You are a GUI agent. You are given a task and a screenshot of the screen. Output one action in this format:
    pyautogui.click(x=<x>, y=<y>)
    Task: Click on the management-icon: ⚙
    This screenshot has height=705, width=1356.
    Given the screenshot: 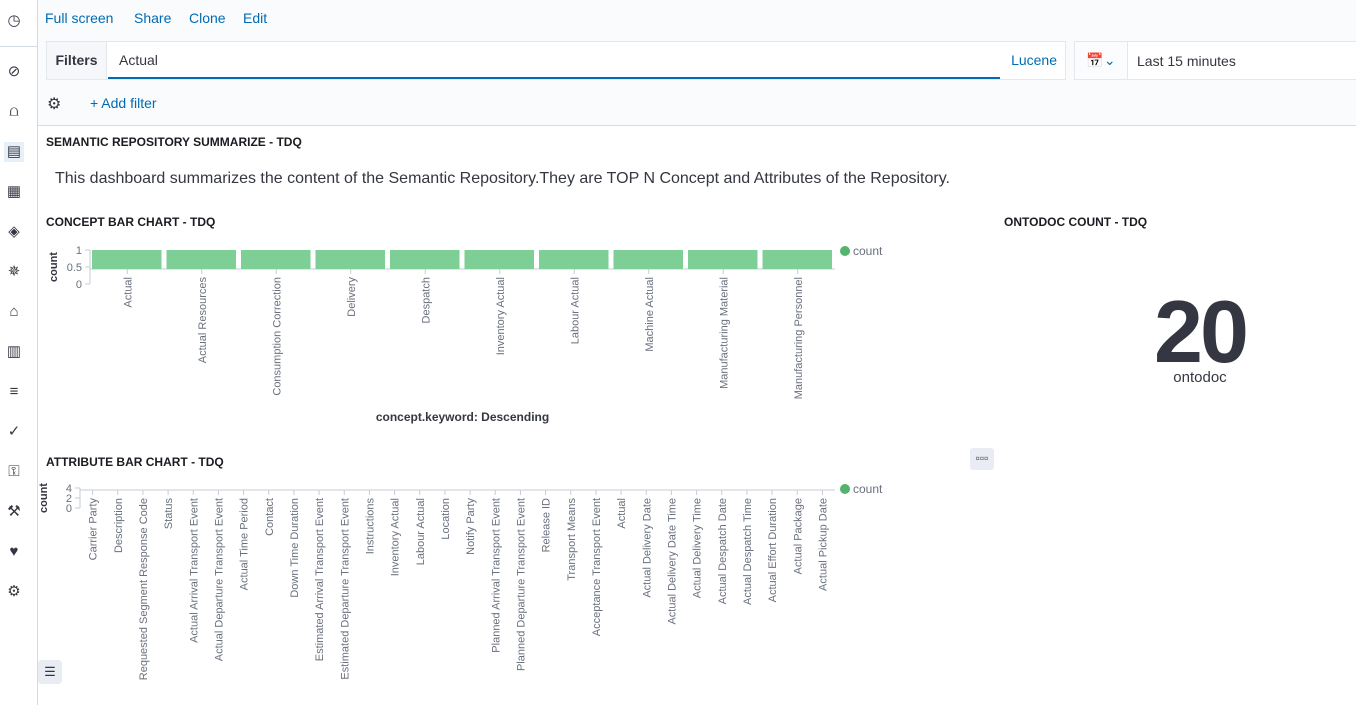 What is the action you would take?
    pyautogui.click(x=14, y=591)
    